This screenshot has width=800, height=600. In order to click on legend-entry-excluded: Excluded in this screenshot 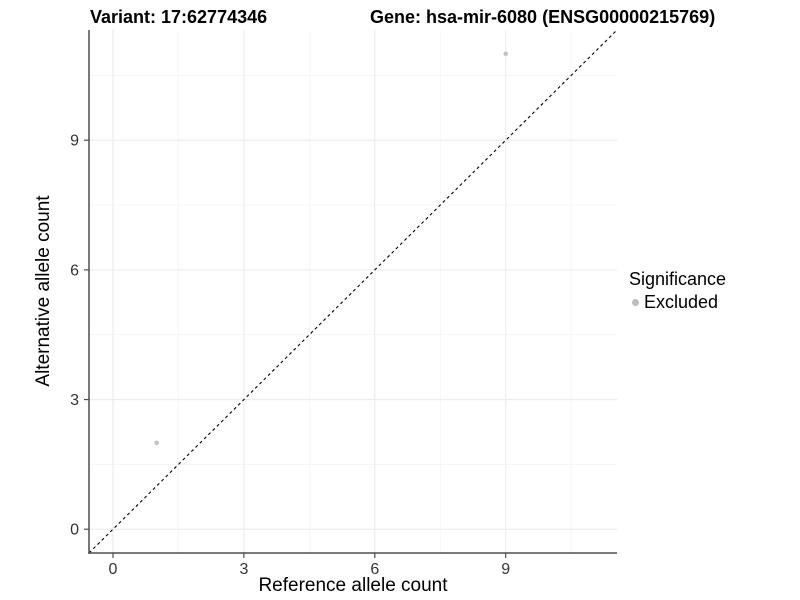, I will do `click(677, 302)`.